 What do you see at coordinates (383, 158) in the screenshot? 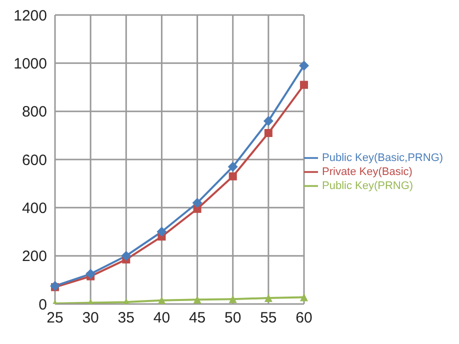
I see `legend-label: Public Key(Basic,PRNG)` at bounding box center [383, 158].